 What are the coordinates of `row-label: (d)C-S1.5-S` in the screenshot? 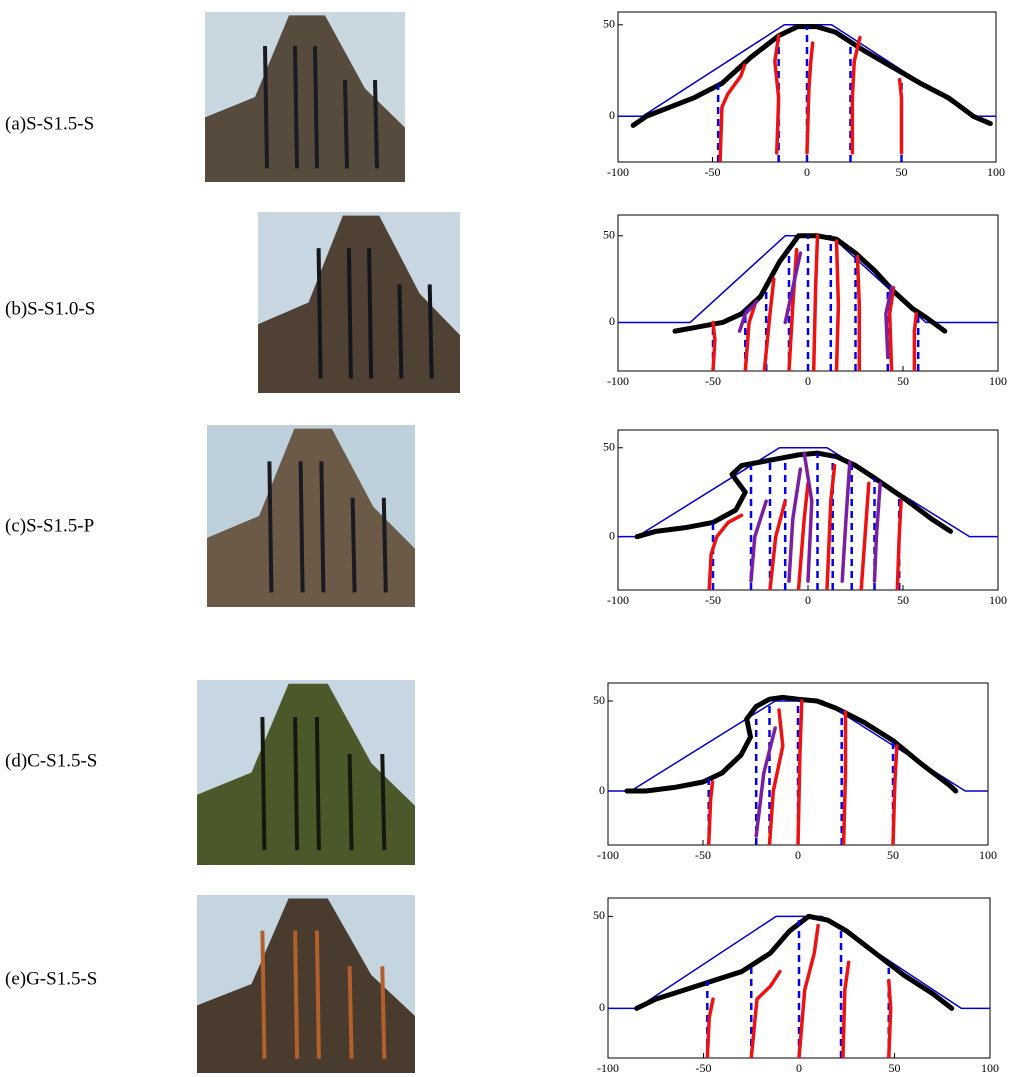 It's located at (51, 760).